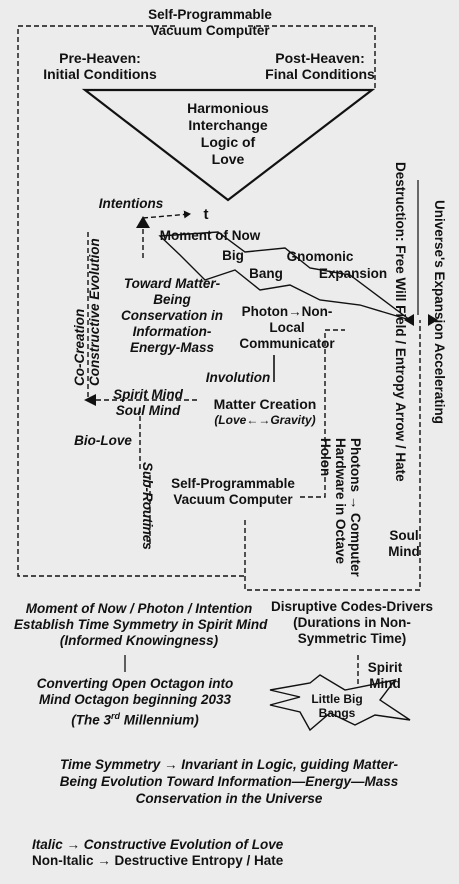 The height and width of the screenshot is (884, 459). What do you see at coordinates (320, 58) in the screenshot?
I see `post-heaven-line1: Post-Heaven:` at bounding box center [320, 58].